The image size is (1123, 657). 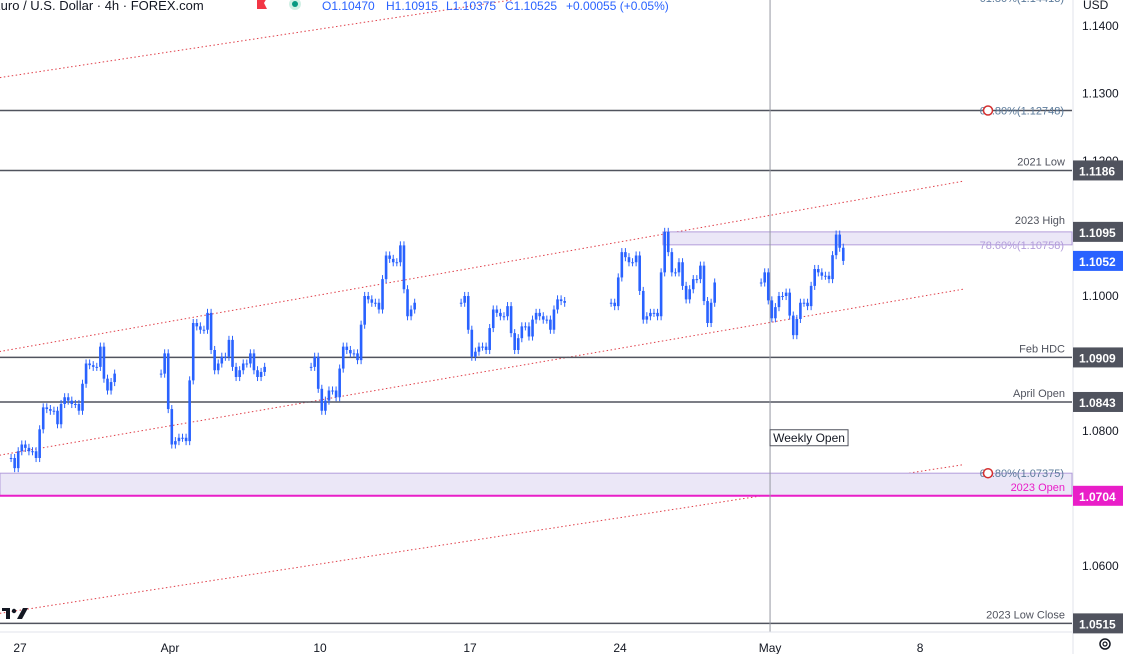 What do you see at coordinates (536, 642) in the screenshot?
I see `time-axis: 27 Apr 10 17 24 May 8` at bounding box center [536, 642].